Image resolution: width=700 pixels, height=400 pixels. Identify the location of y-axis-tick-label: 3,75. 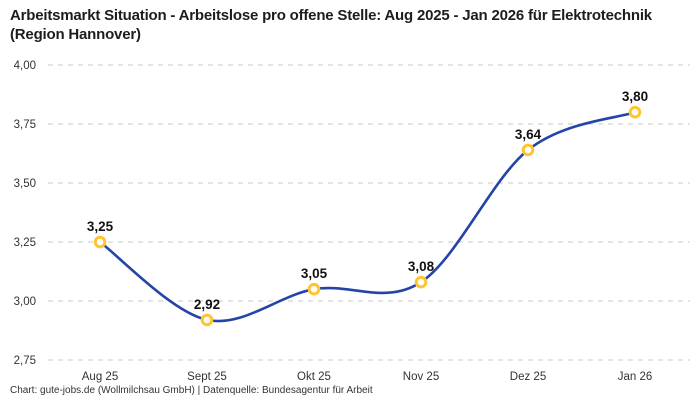
(25, 125).